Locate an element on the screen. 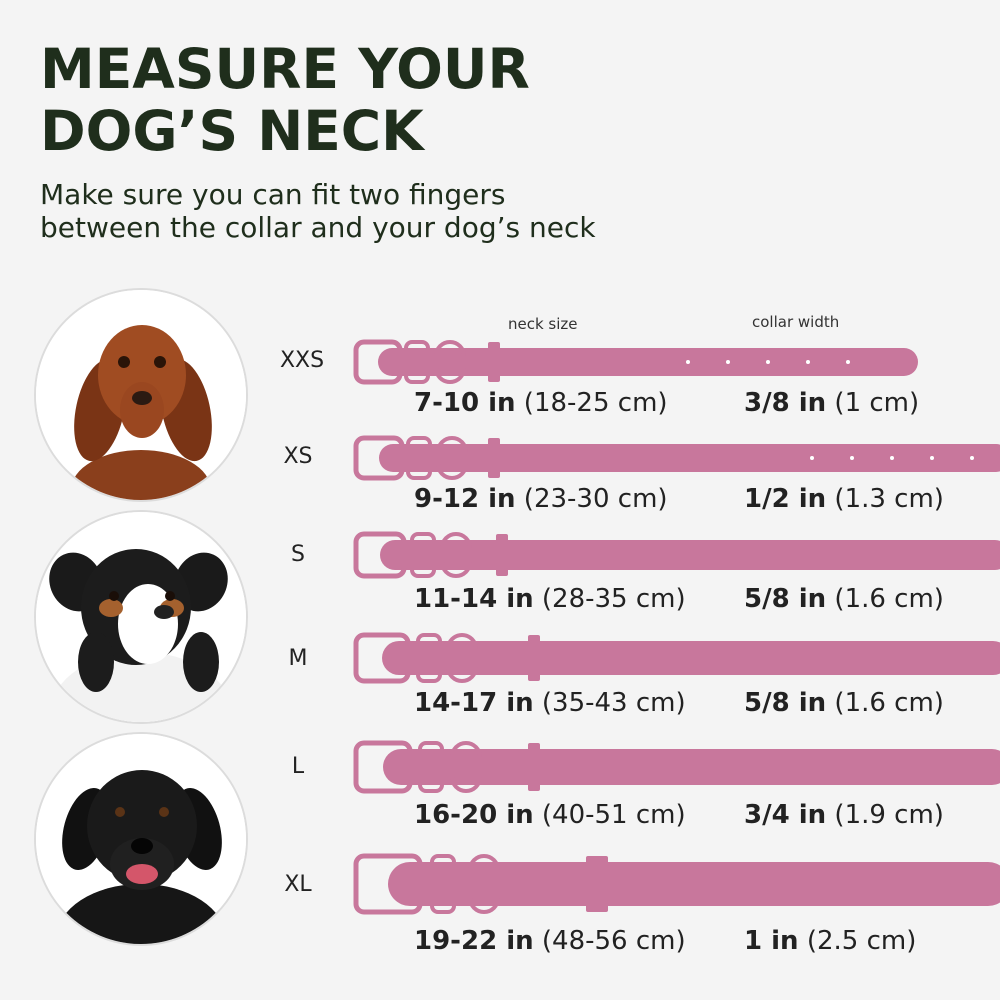  dachshund-photo is located at coordinates (141, 395).